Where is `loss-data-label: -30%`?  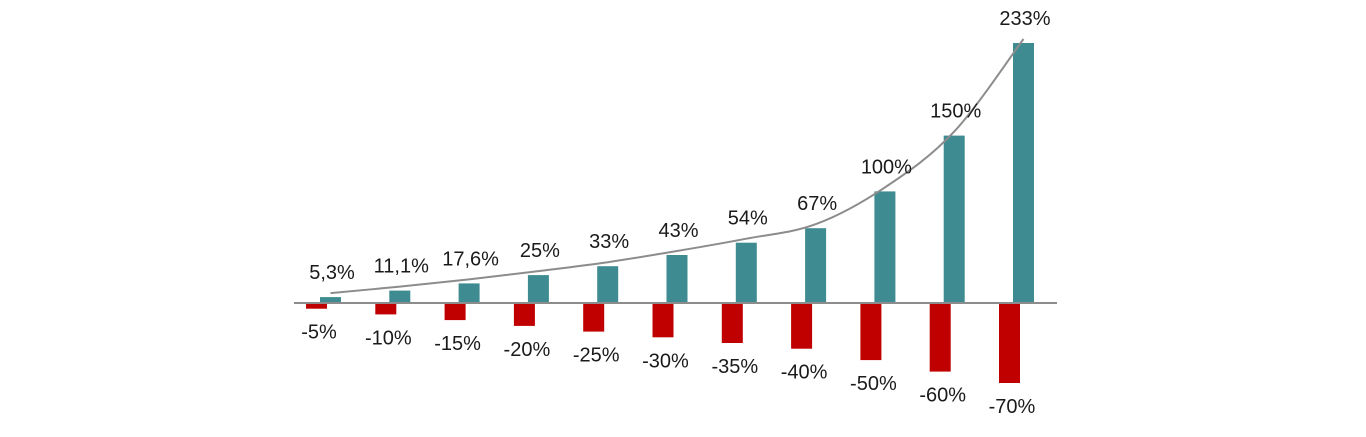
loss-data-label: -30% is located at coordinates (665, 361).